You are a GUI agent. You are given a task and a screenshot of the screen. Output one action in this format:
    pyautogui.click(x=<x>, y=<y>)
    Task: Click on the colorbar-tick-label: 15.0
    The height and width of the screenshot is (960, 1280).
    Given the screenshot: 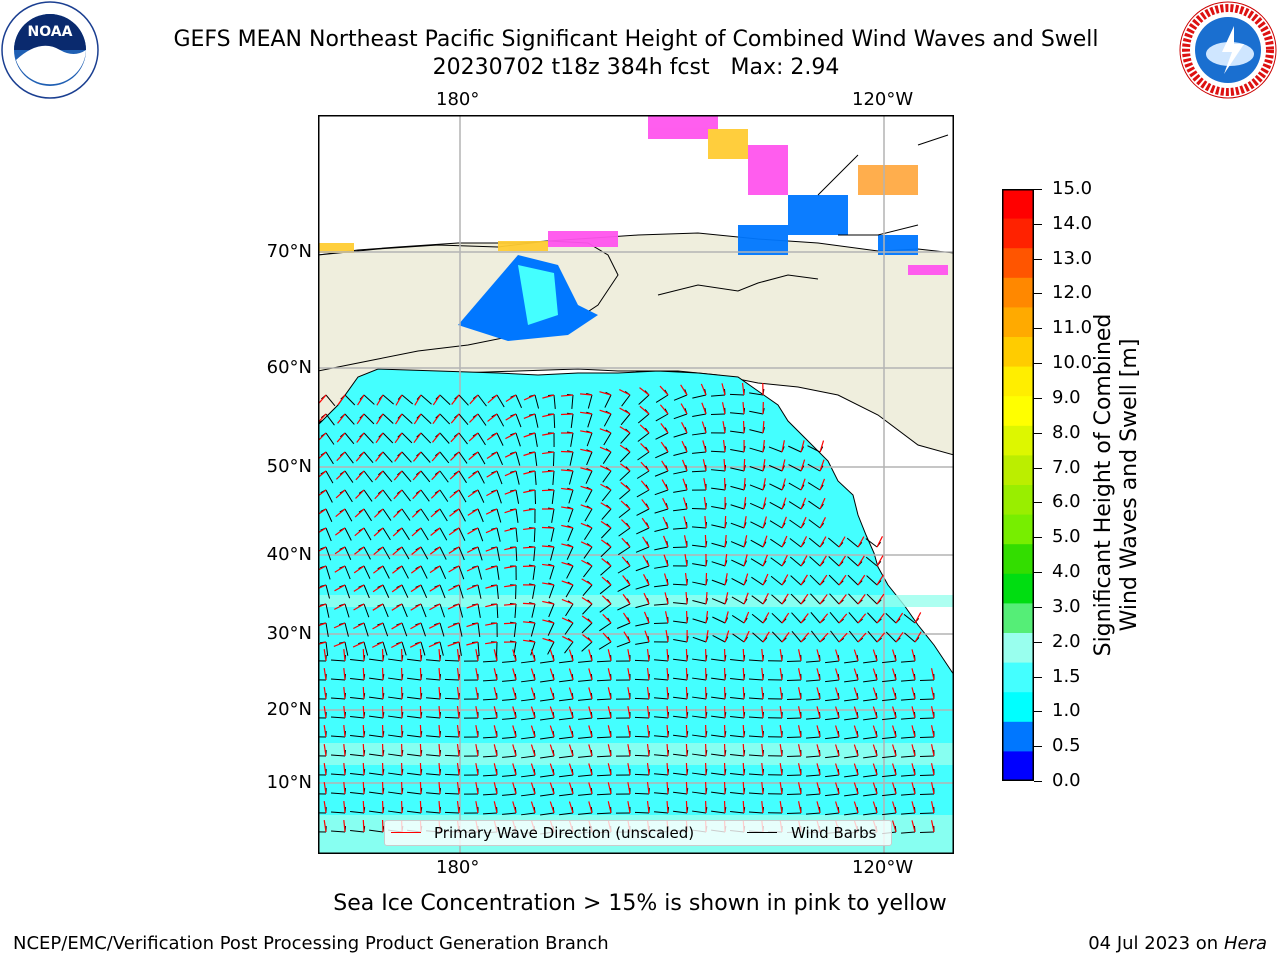 What is the action you would take?
    pyautogui.click(x=1072, y=188)
    